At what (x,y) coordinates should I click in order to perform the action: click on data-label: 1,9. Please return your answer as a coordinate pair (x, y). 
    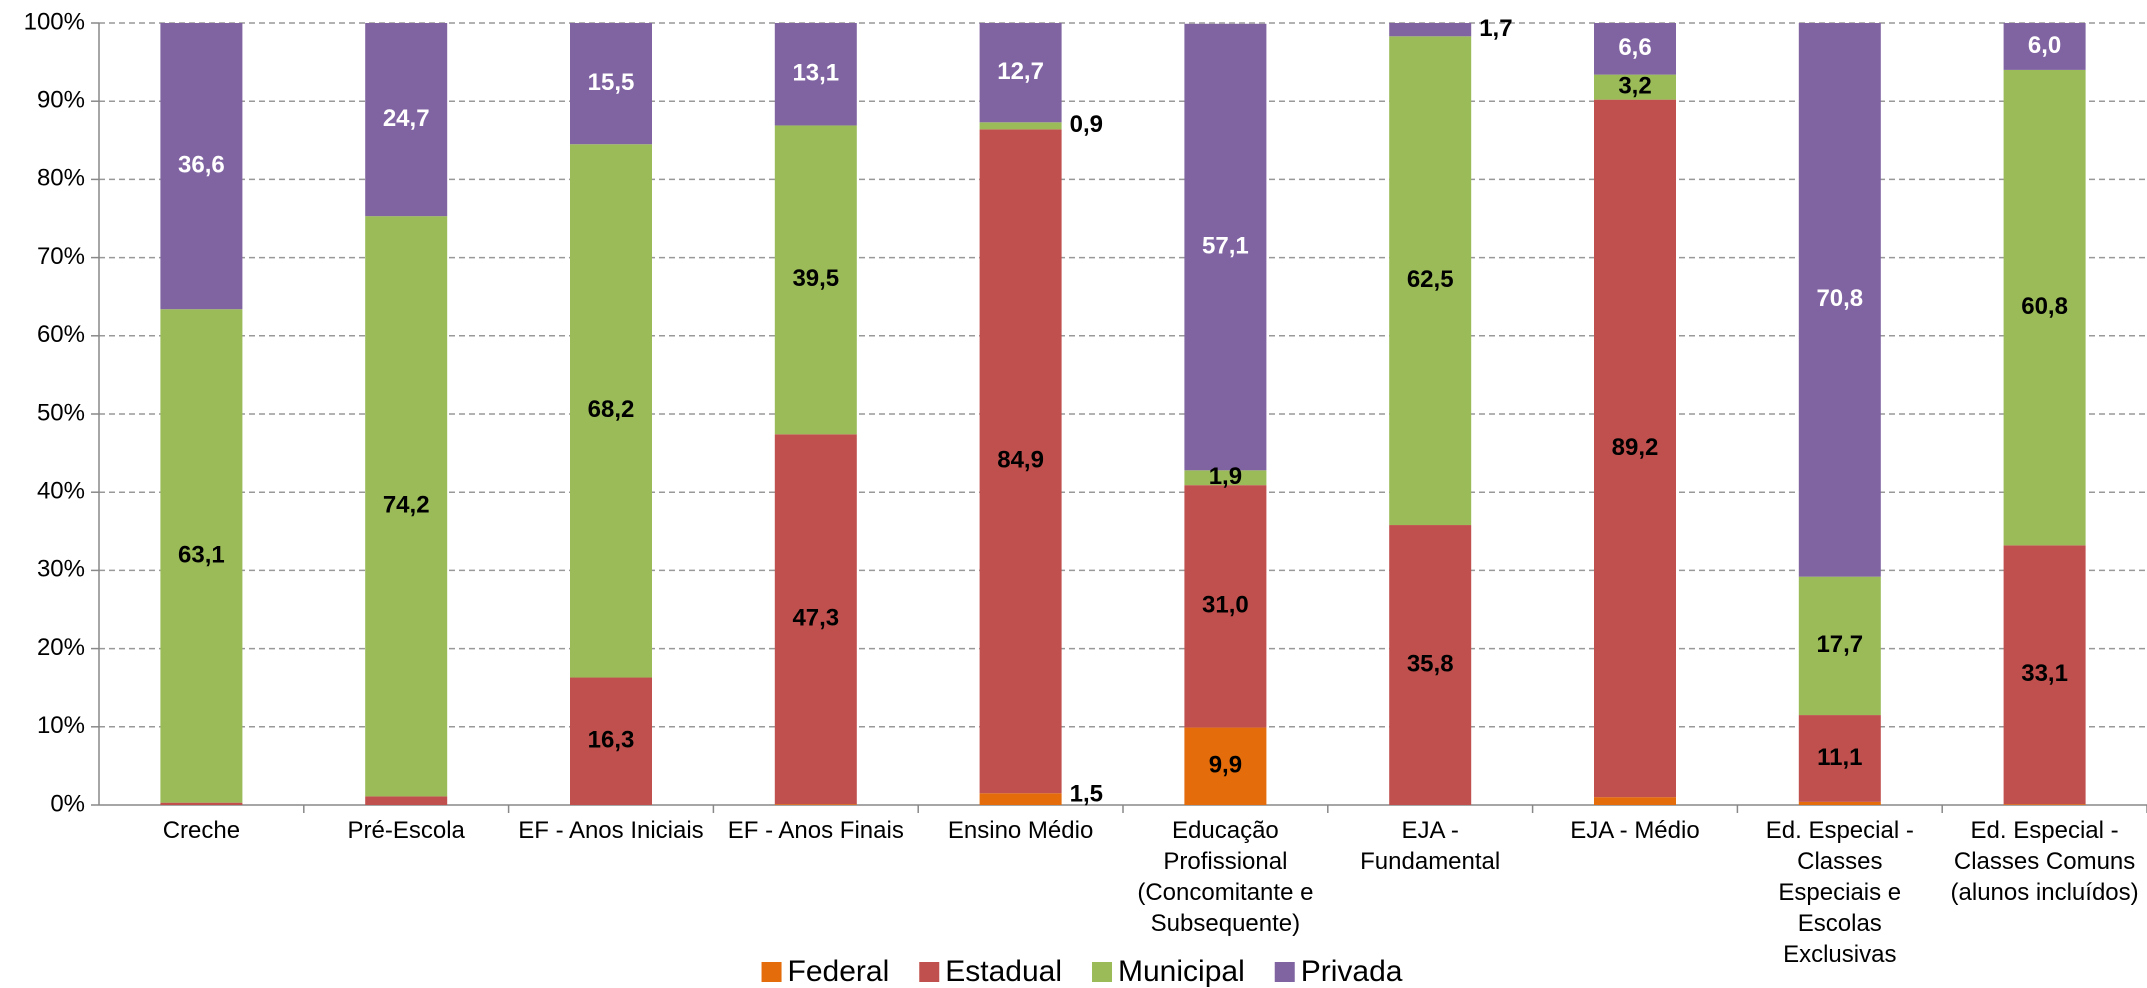
    Looking at the image, I should click on (1225, 476).